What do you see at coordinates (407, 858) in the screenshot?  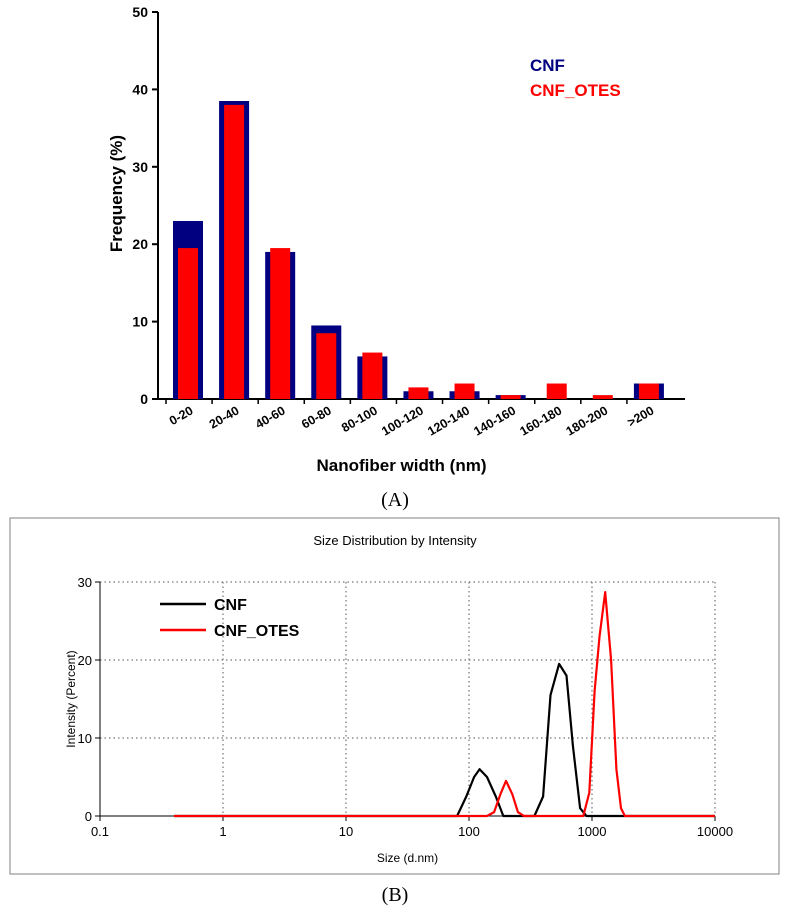 I see `x-axis-label: Size (d.nm)` at bounding box center [407, 858].